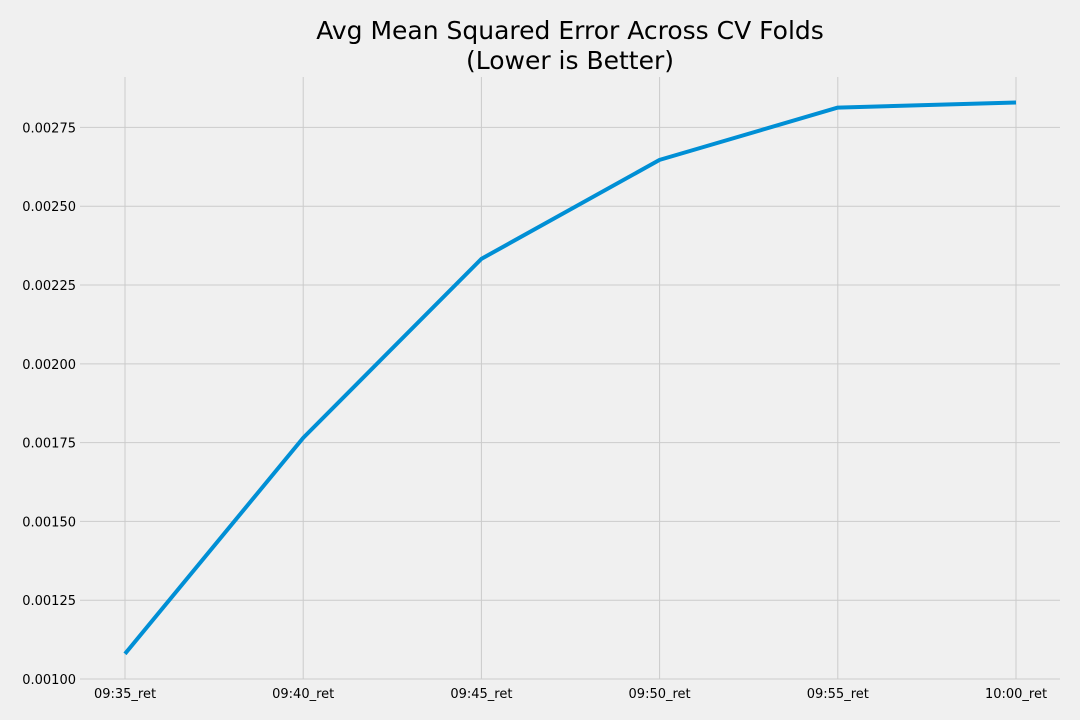  I want to click on y-tick-label: 0.00150, so click(49, 522).